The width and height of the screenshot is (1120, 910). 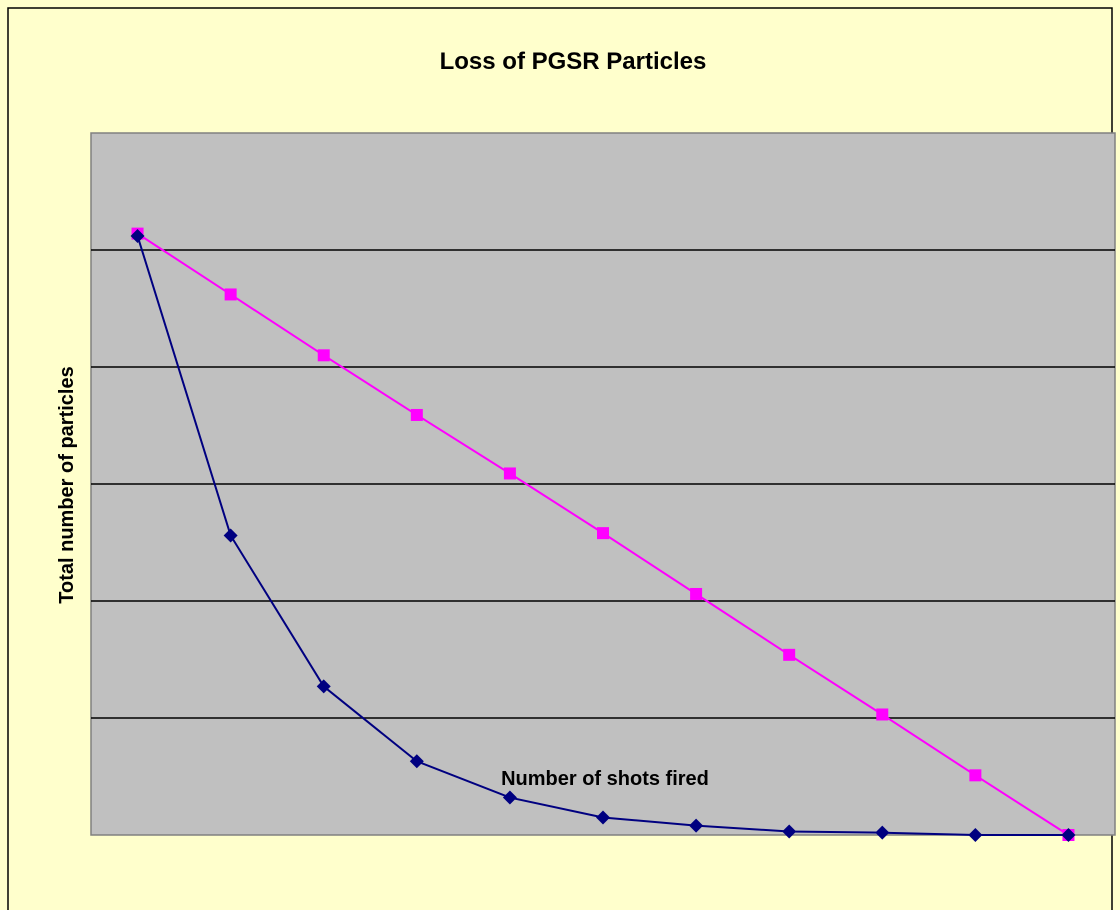 I want to click on chart-title: Loss of PGSR Particles, so click(x=573, y=61).